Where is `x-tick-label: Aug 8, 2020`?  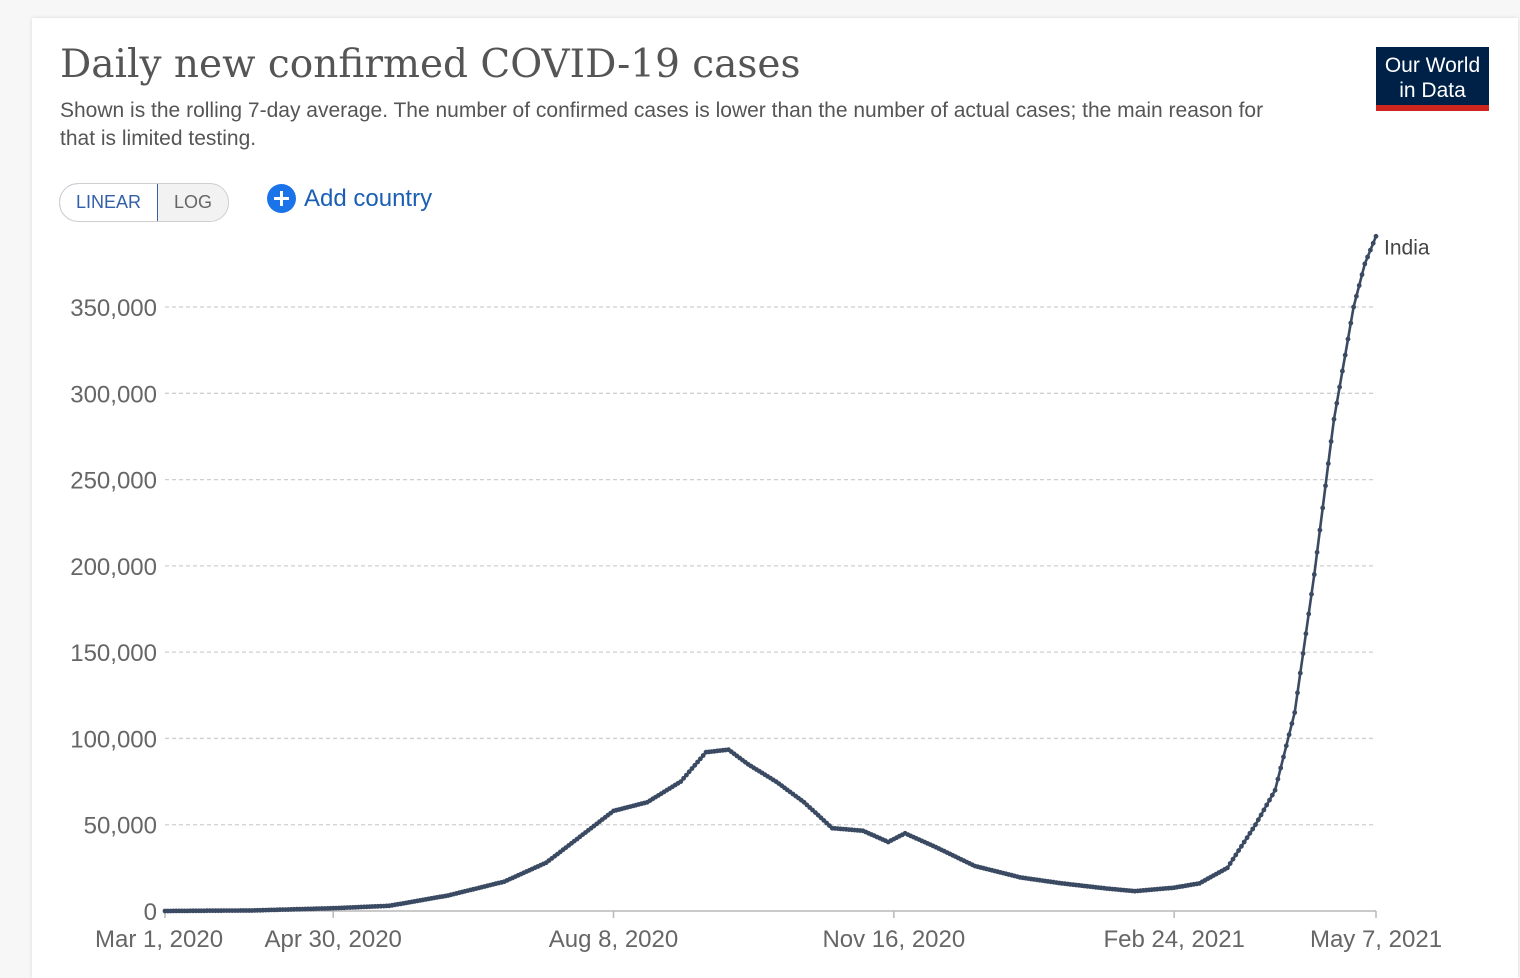
x-tick-label: Aug 8, 2020 is located at coordinates (613, 939).